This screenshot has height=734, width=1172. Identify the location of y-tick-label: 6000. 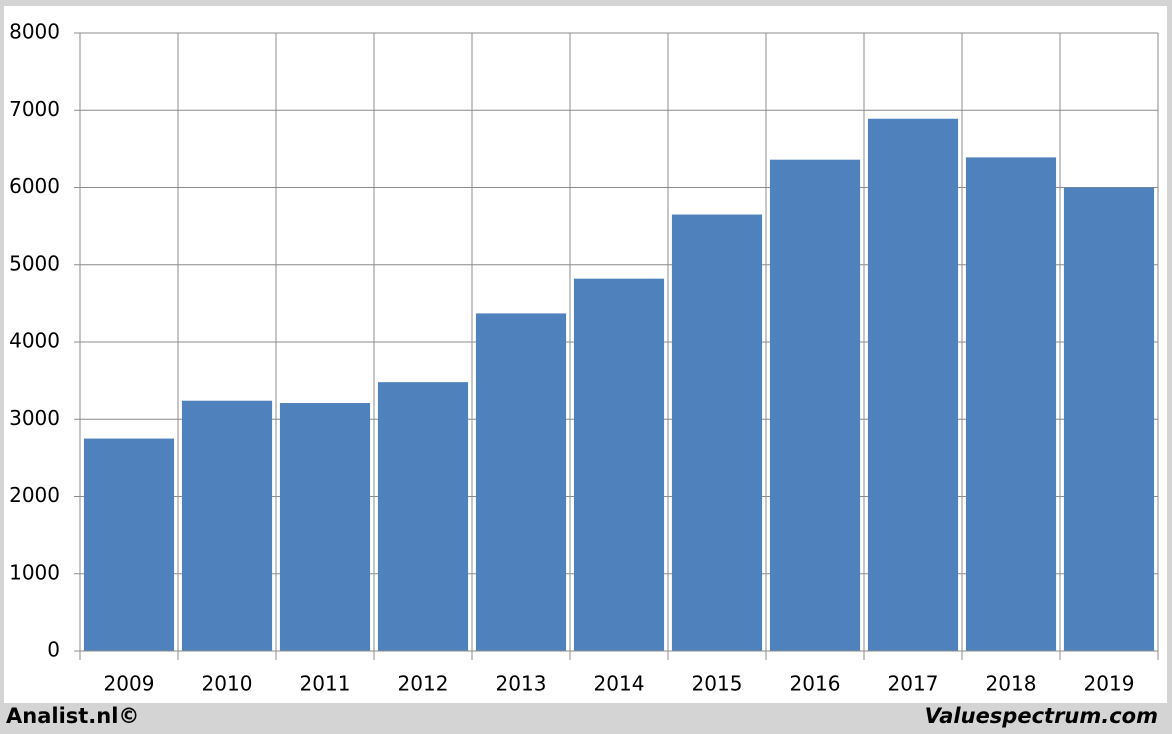
(34, 186).